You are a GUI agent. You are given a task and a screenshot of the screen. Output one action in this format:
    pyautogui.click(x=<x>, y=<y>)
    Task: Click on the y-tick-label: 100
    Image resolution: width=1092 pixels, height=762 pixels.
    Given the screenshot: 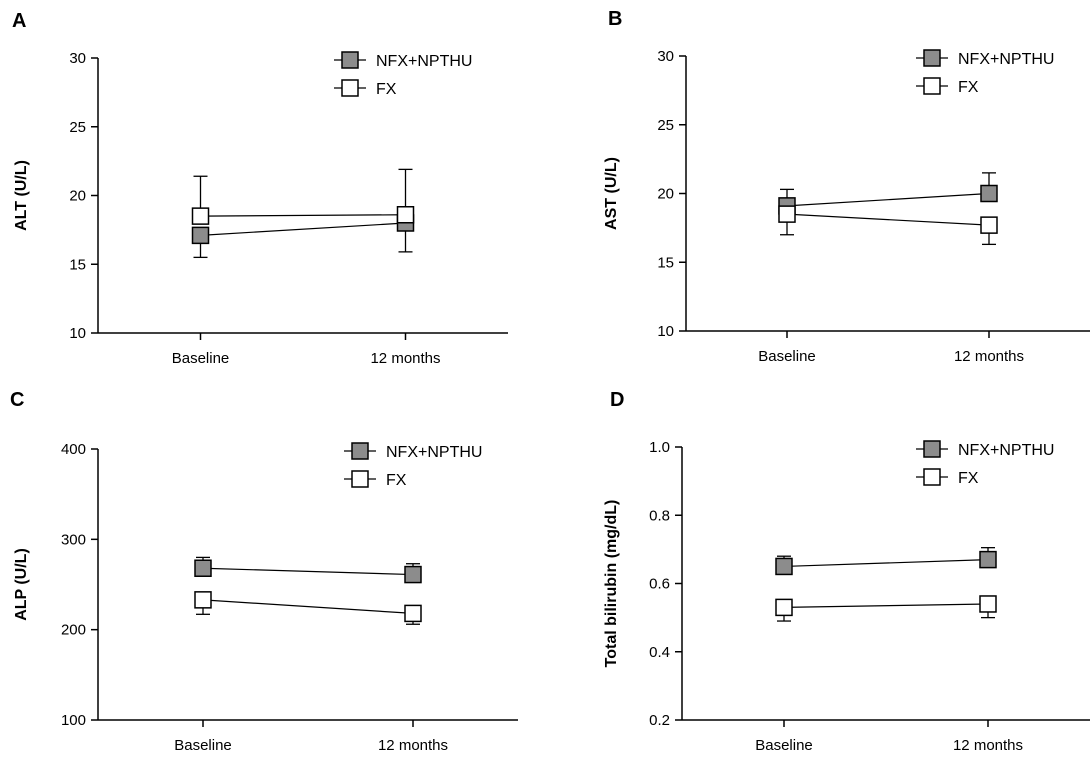 What is the action you would take?
    pyautogui.click(x=73, y=720)
    